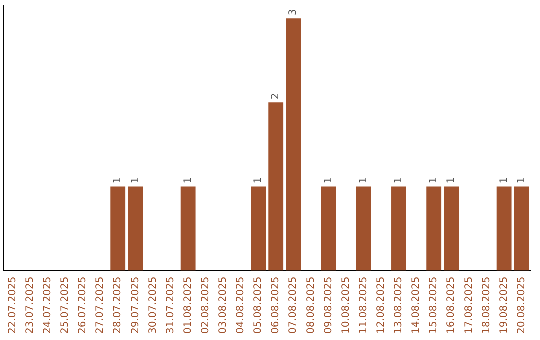 The height and width of the screenshot is (340, 540). What do you see at coordinates (276, 96) in the screenshot?
I see `data-label: 2` at bounding box center [276, 96].